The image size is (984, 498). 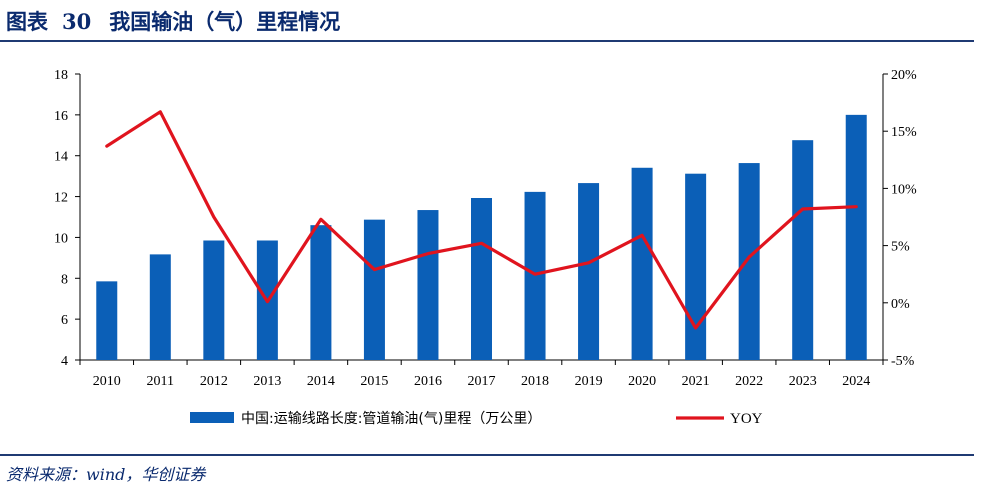 What do you see at coordinates (107, 320) in the screenshot?
I see `bar-2010` at bounding box center [107, 320].